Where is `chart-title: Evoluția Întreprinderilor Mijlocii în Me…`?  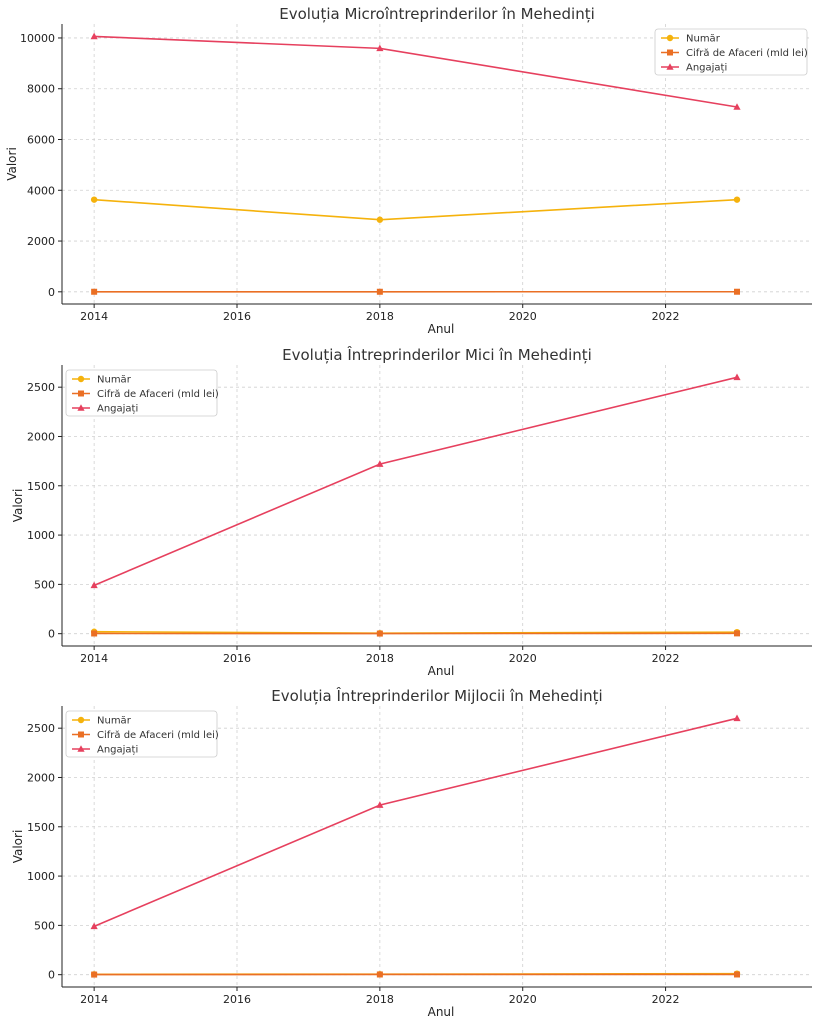 chart-title: Evoluția Întreprinderilor Mijlocii în Me… is located at coordinates (436, 695).